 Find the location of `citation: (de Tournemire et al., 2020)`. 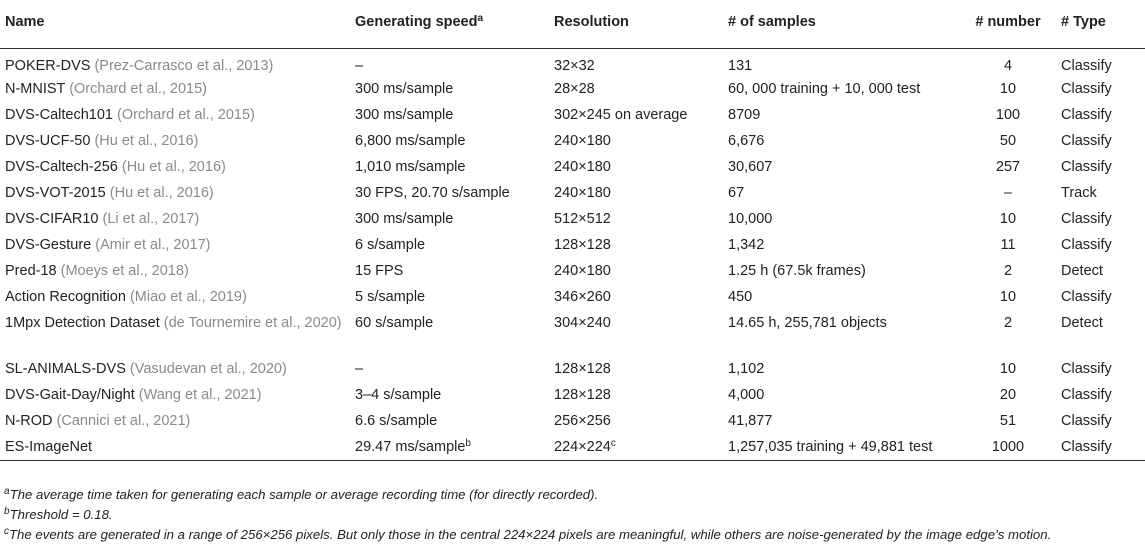

citation: (de Tournemire et al., 2020) is located at coordinates (252, 322).